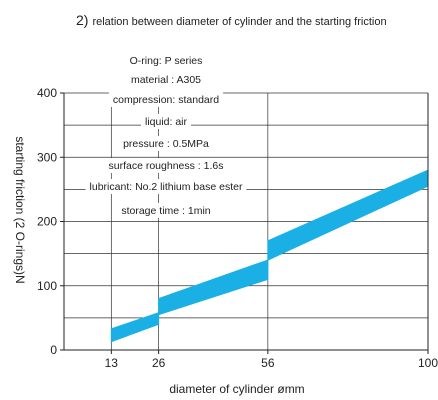  What do you see at coordinates (112, 363) in the screenshot?
I see `x-tick-label: 13` at bounding box center [112, 363].